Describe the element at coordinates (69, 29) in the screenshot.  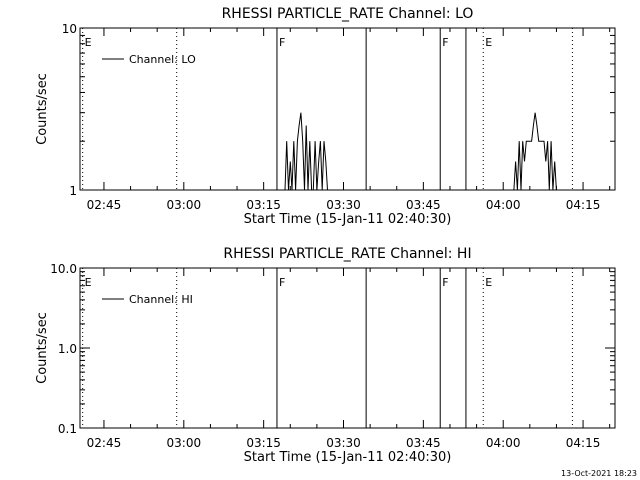
I see `y-tick-label: 10` at that location.